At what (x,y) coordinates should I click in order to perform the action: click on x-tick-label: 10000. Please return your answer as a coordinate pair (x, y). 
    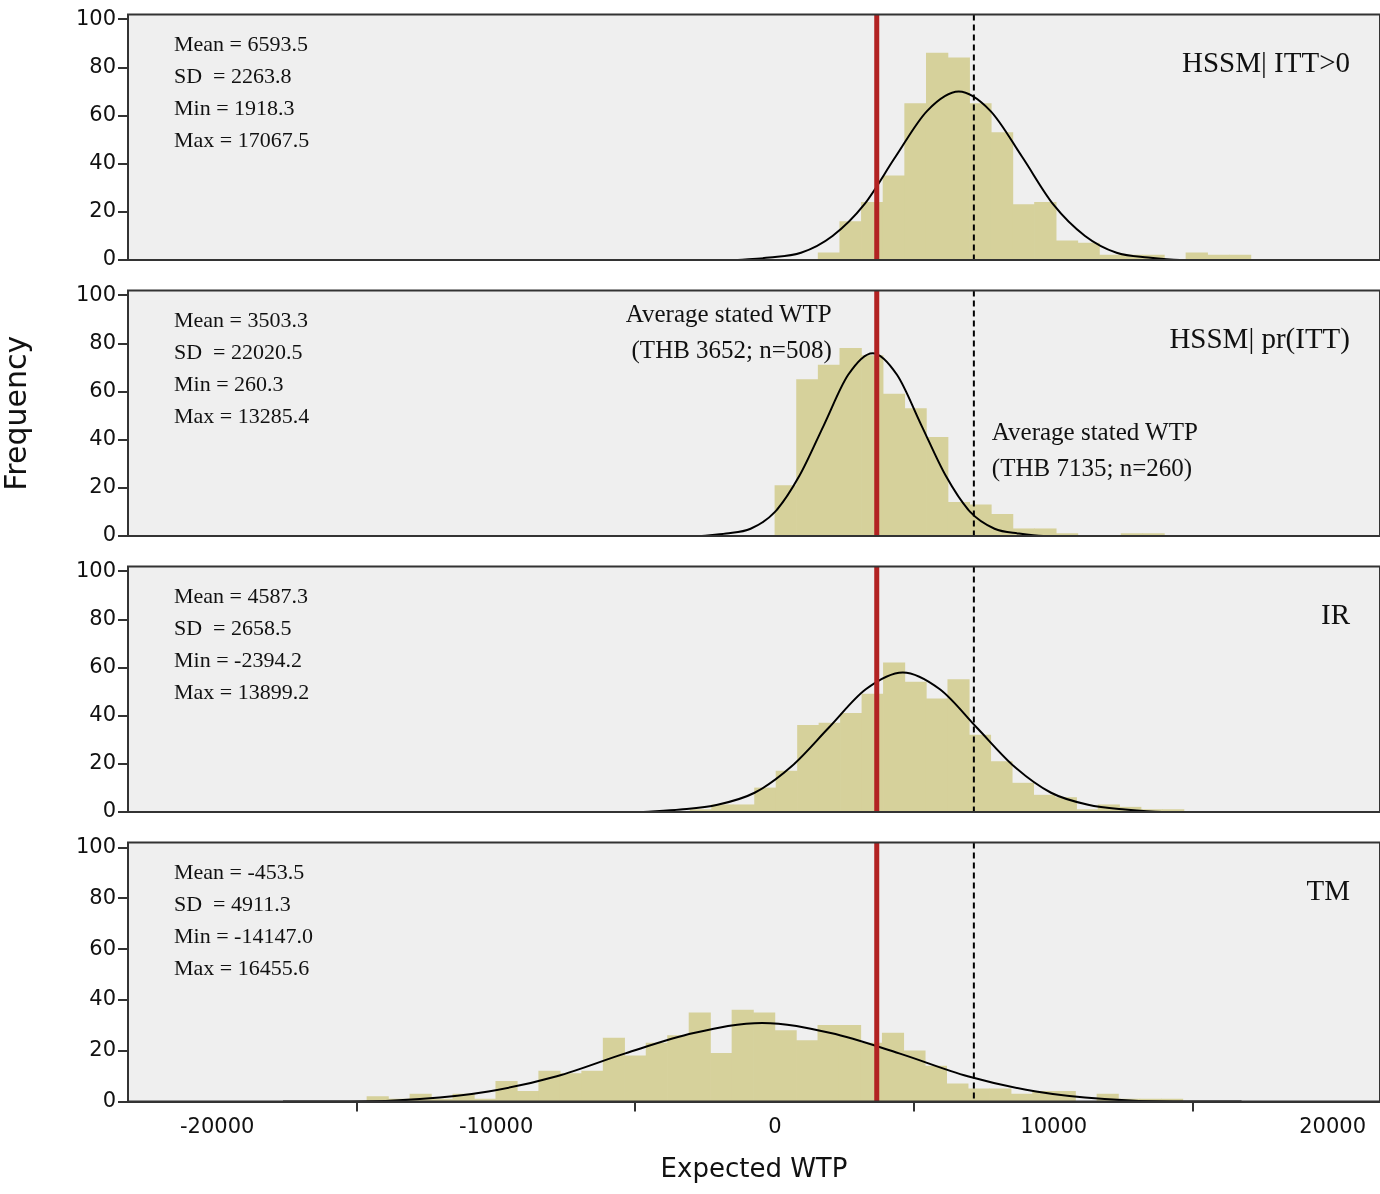
    Looking at the image, I should click on (1054, 1125).